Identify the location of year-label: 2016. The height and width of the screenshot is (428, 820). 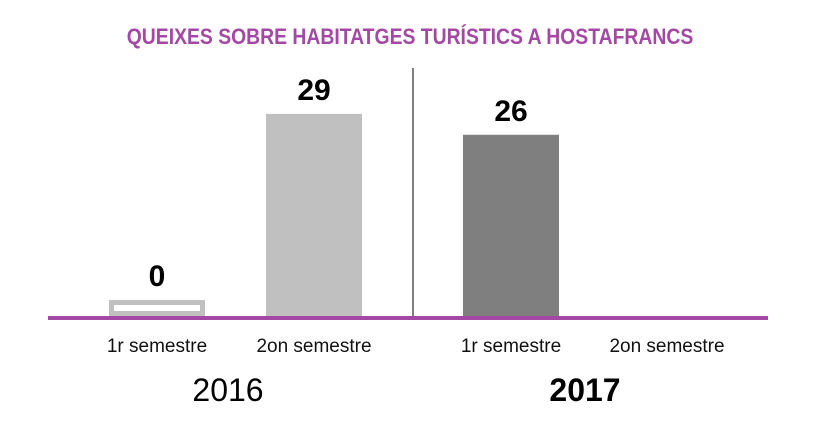
(227, 390).